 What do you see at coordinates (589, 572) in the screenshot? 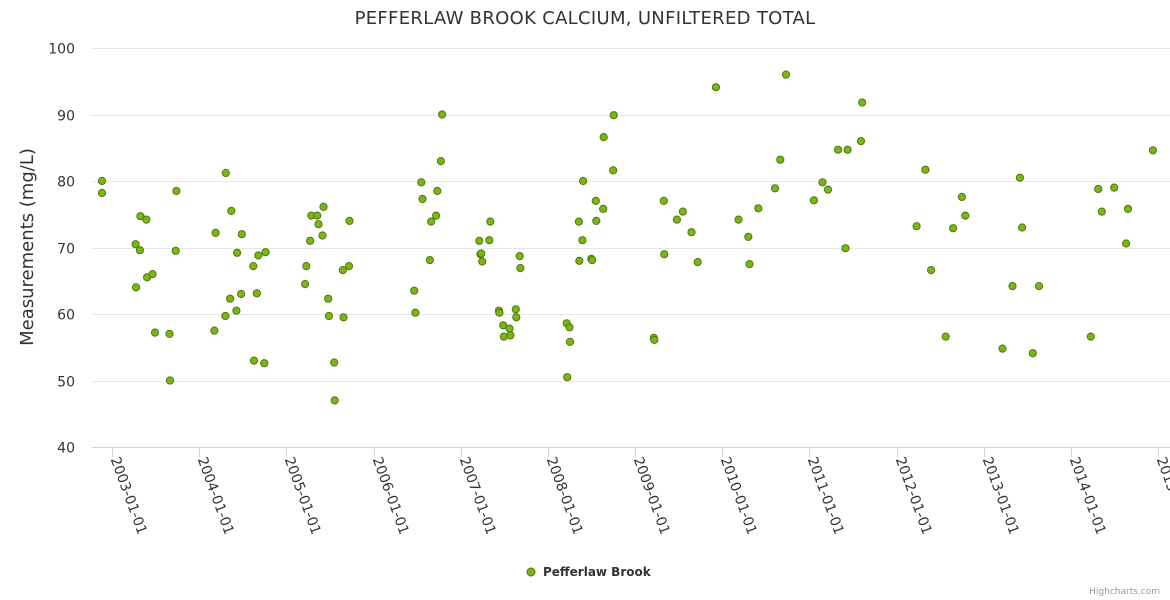
I see `legend: Pefferlaw Brook` at bounding box center [589, 572].